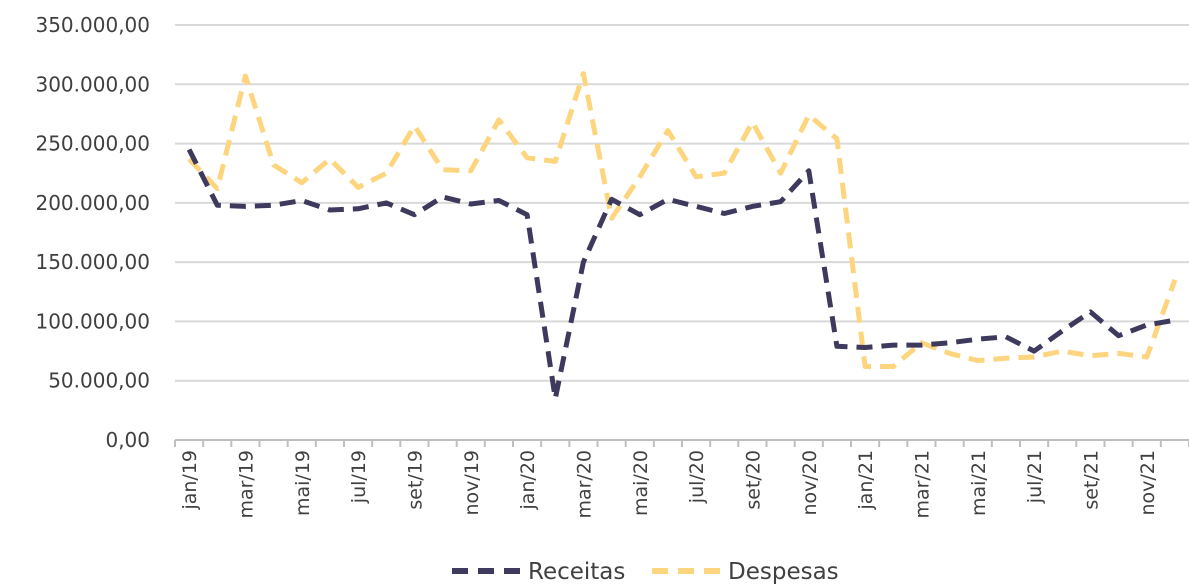 This screenshot has height=585, width=1189. What do you see at coordinates (1035, 477) in the screenshot?
I see `x-tick-label: jul/21` at bounding box center [1035, 477].